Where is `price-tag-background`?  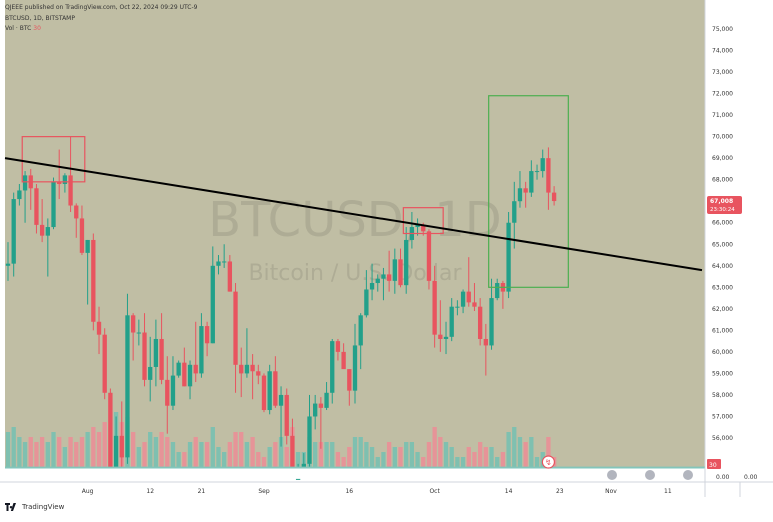 price-tag-background is located at coordinates (724, 205).